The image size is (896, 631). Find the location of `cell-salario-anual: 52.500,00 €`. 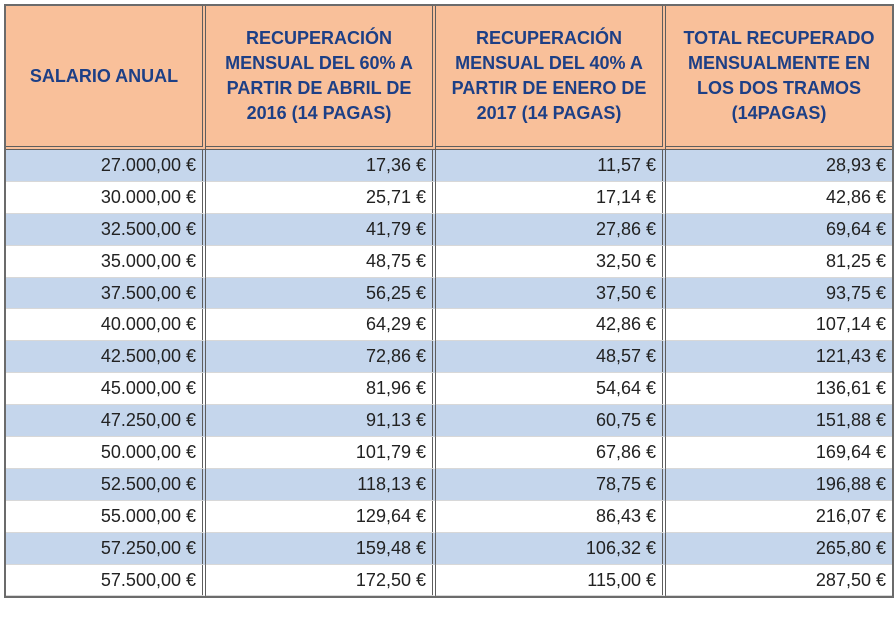

cell-salario-anual: 52.500,00 € is located at coordinates (106, 484).